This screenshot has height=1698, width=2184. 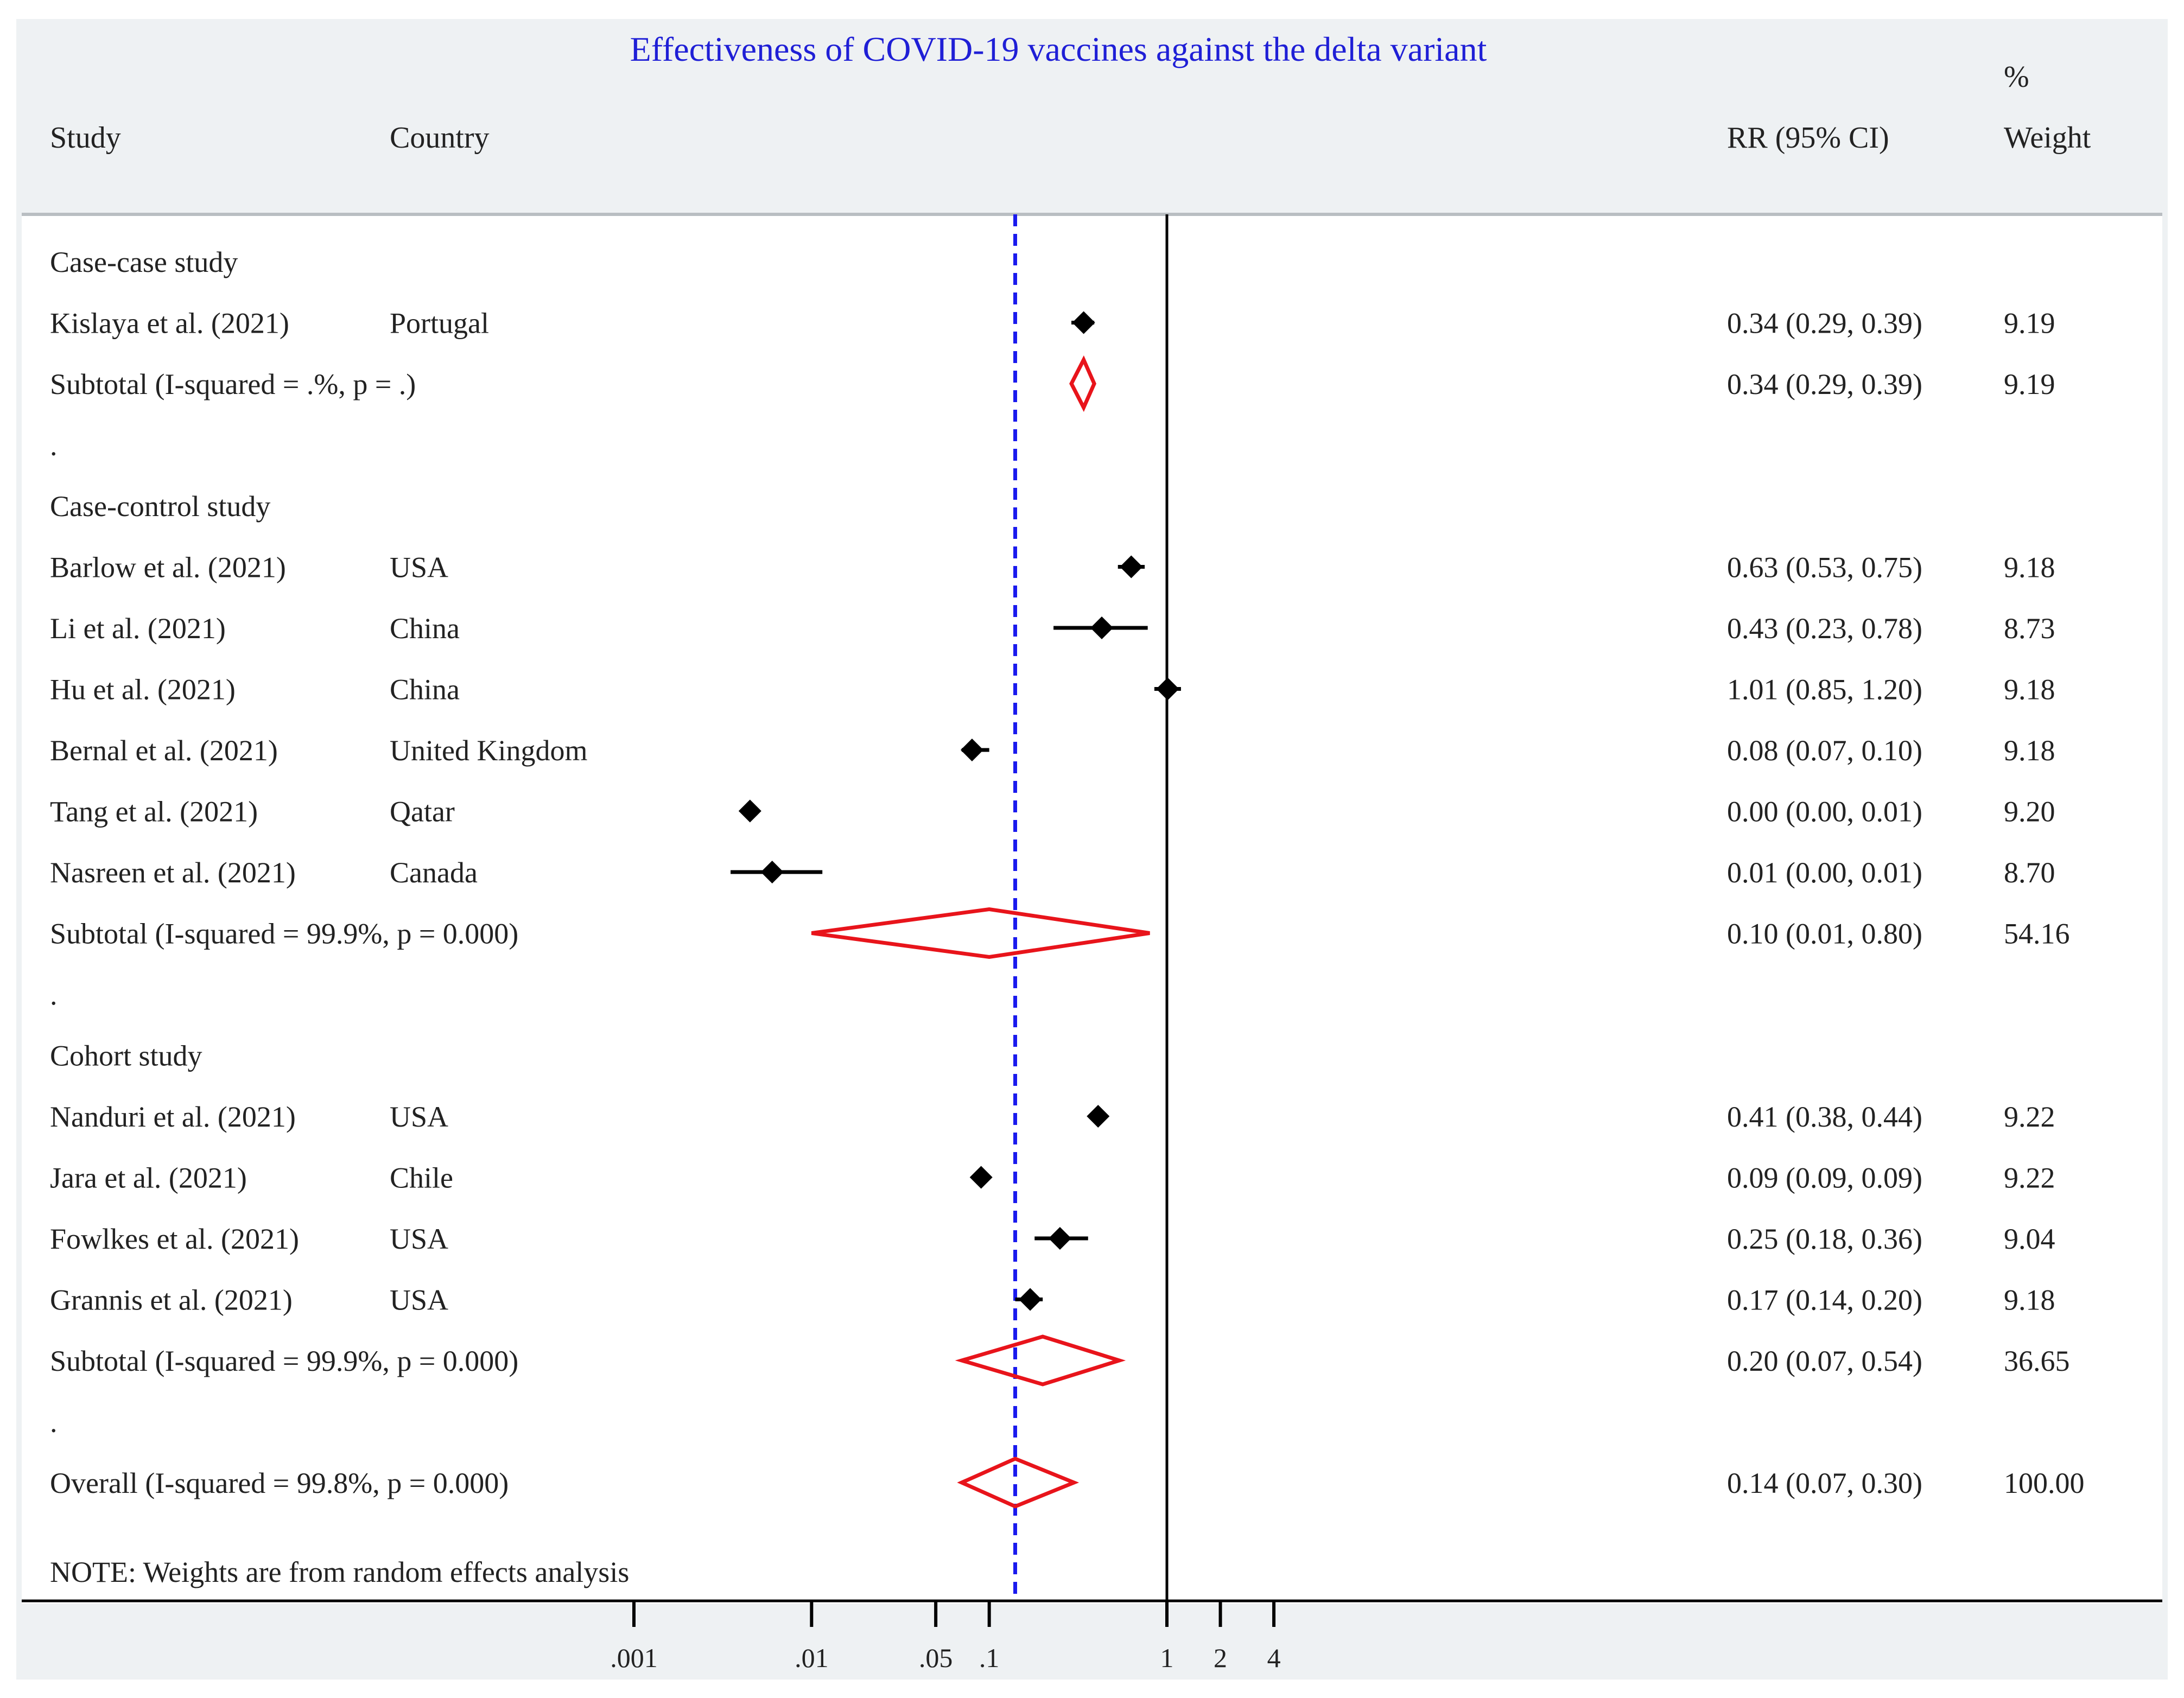 What do you see at coordinates (2037, 934) in the screenshot?
I see `weight-value: 54.16` at bounding box center [2037, 934].